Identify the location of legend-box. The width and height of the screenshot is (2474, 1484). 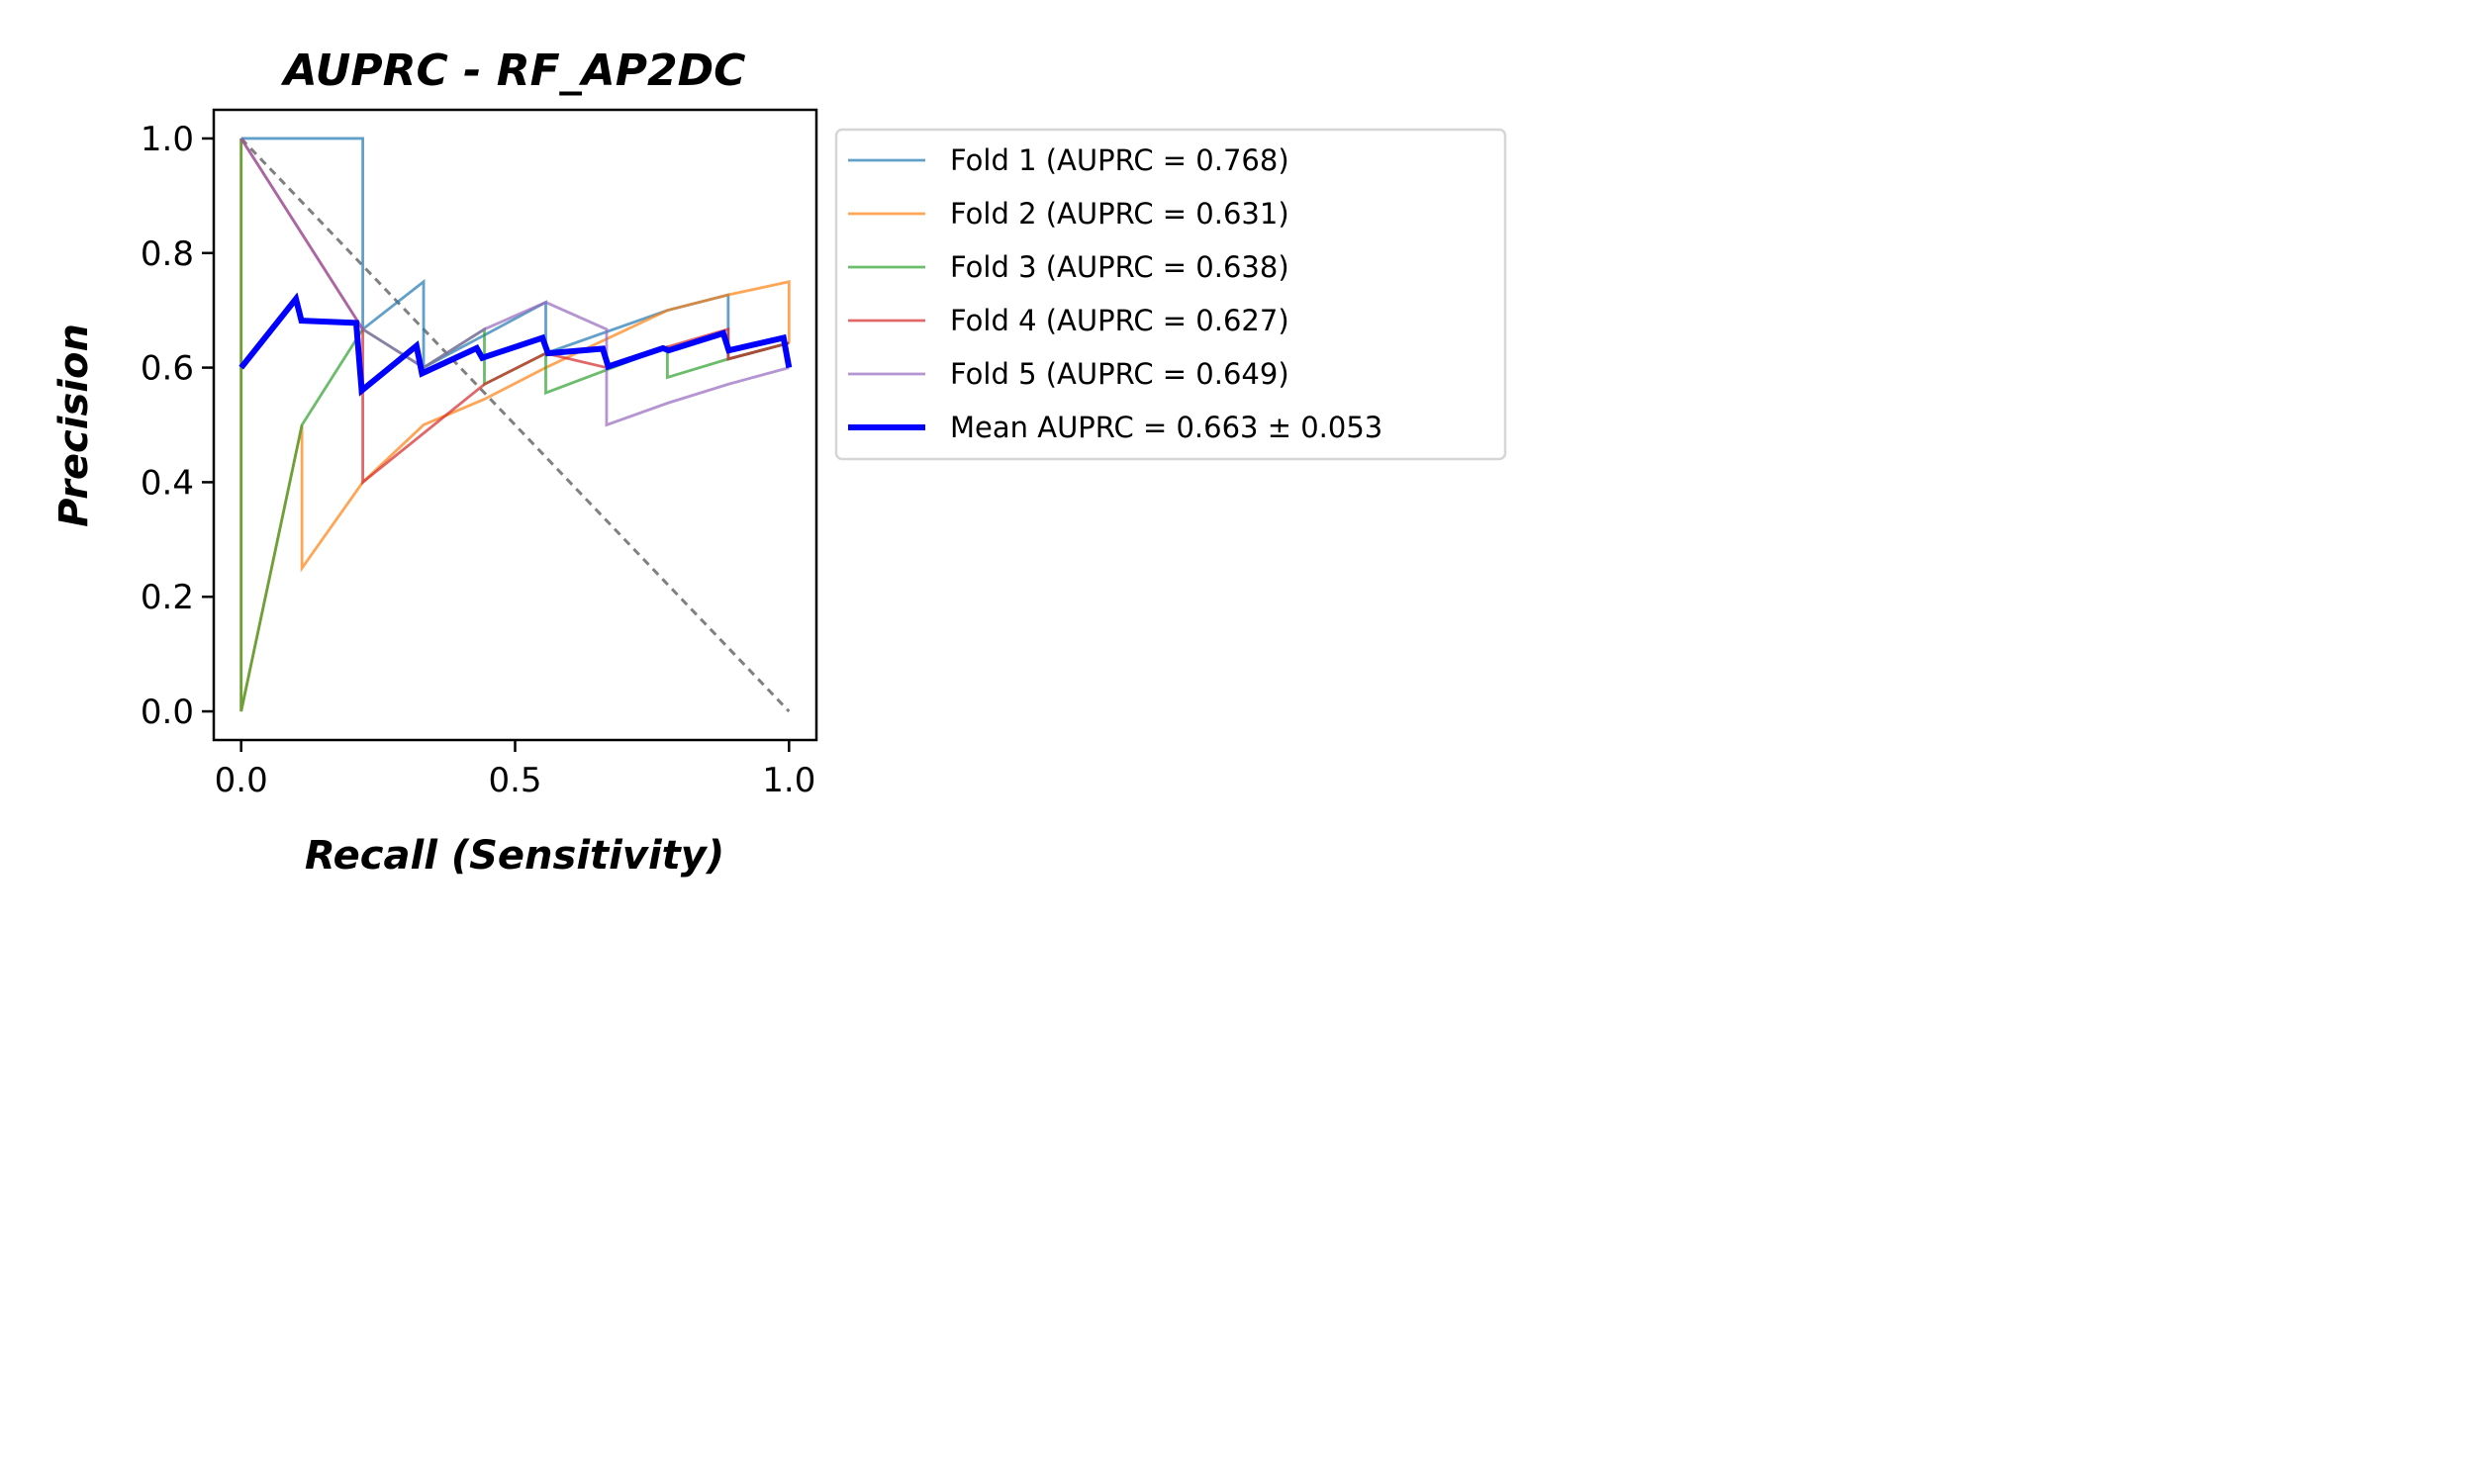
(1171, 294).